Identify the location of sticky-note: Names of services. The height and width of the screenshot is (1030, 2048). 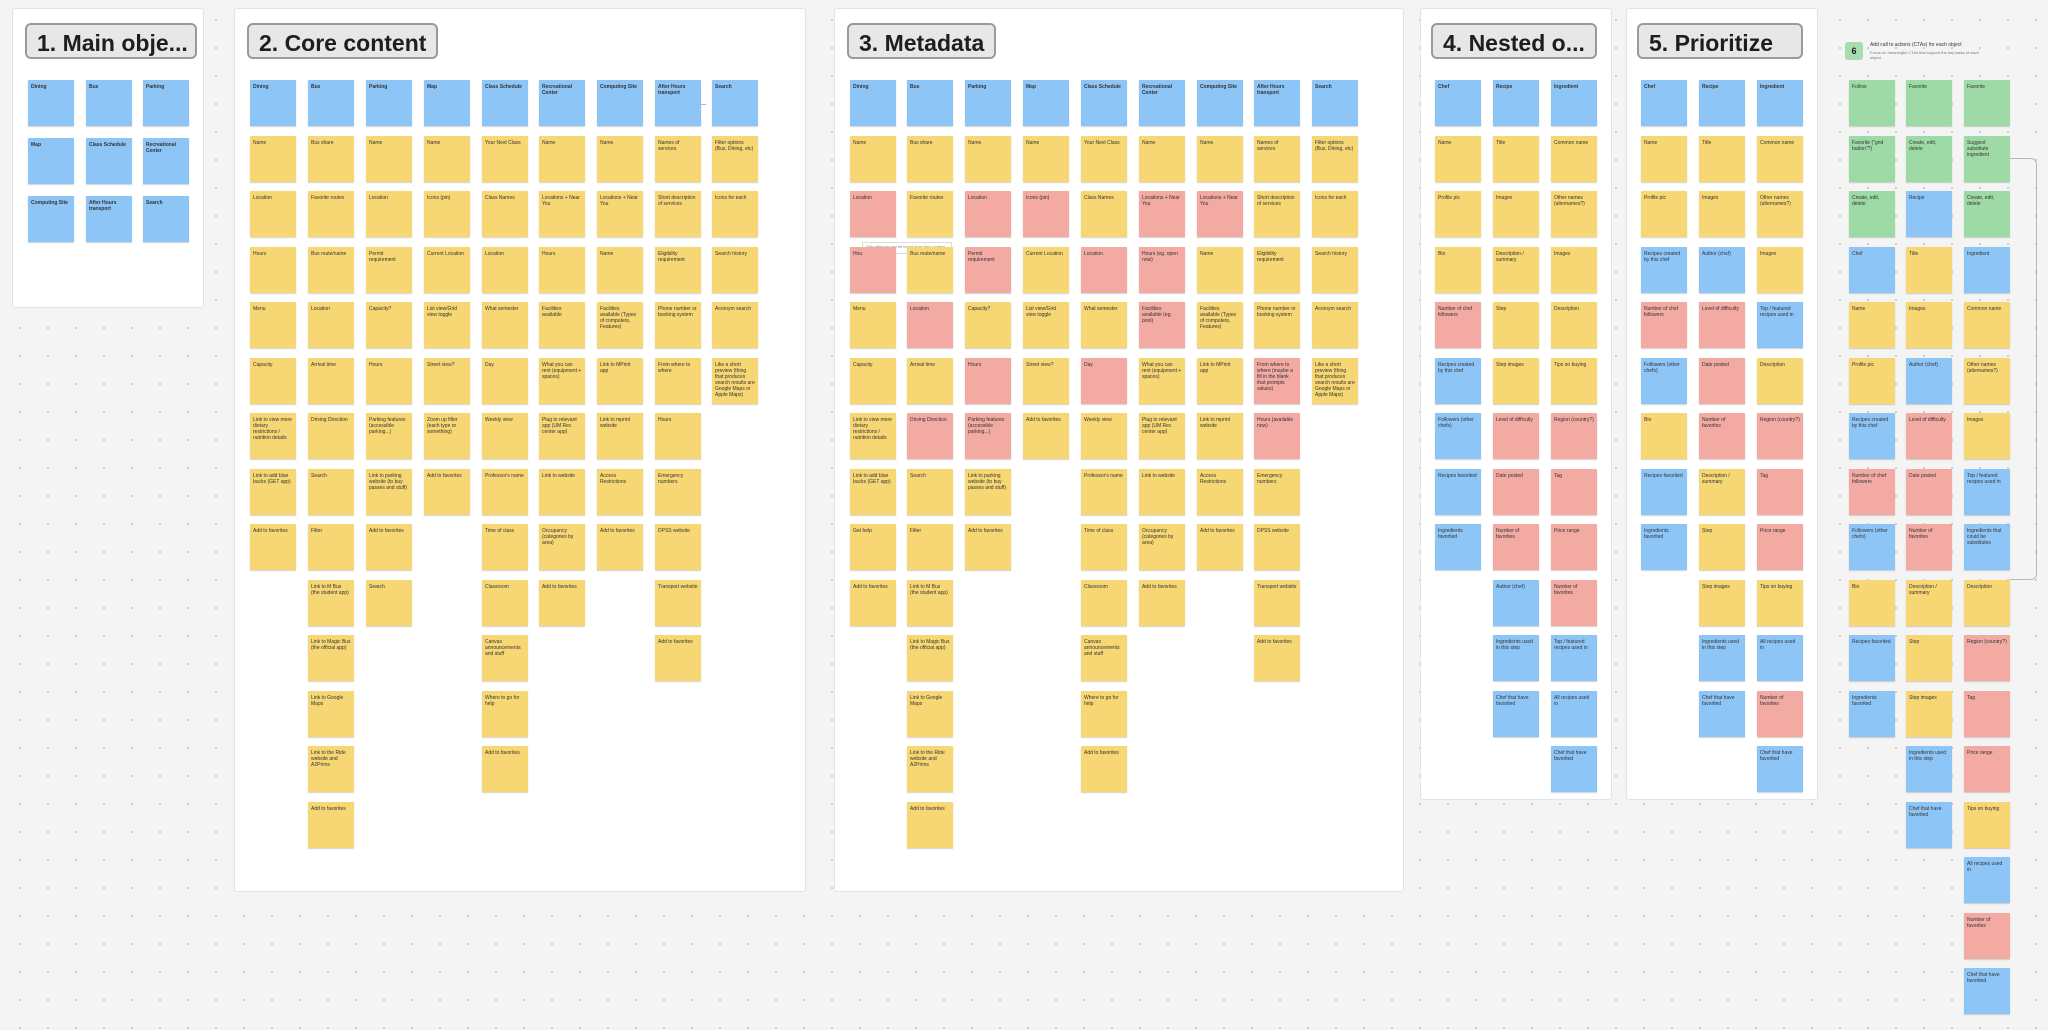
(678, 158).